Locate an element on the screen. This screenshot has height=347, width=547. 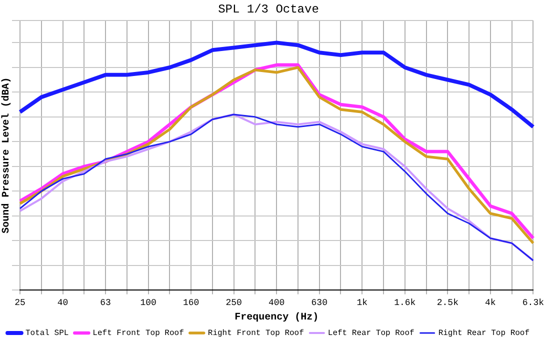
legend-label: Total SPL is located at coordinates (47, 333).